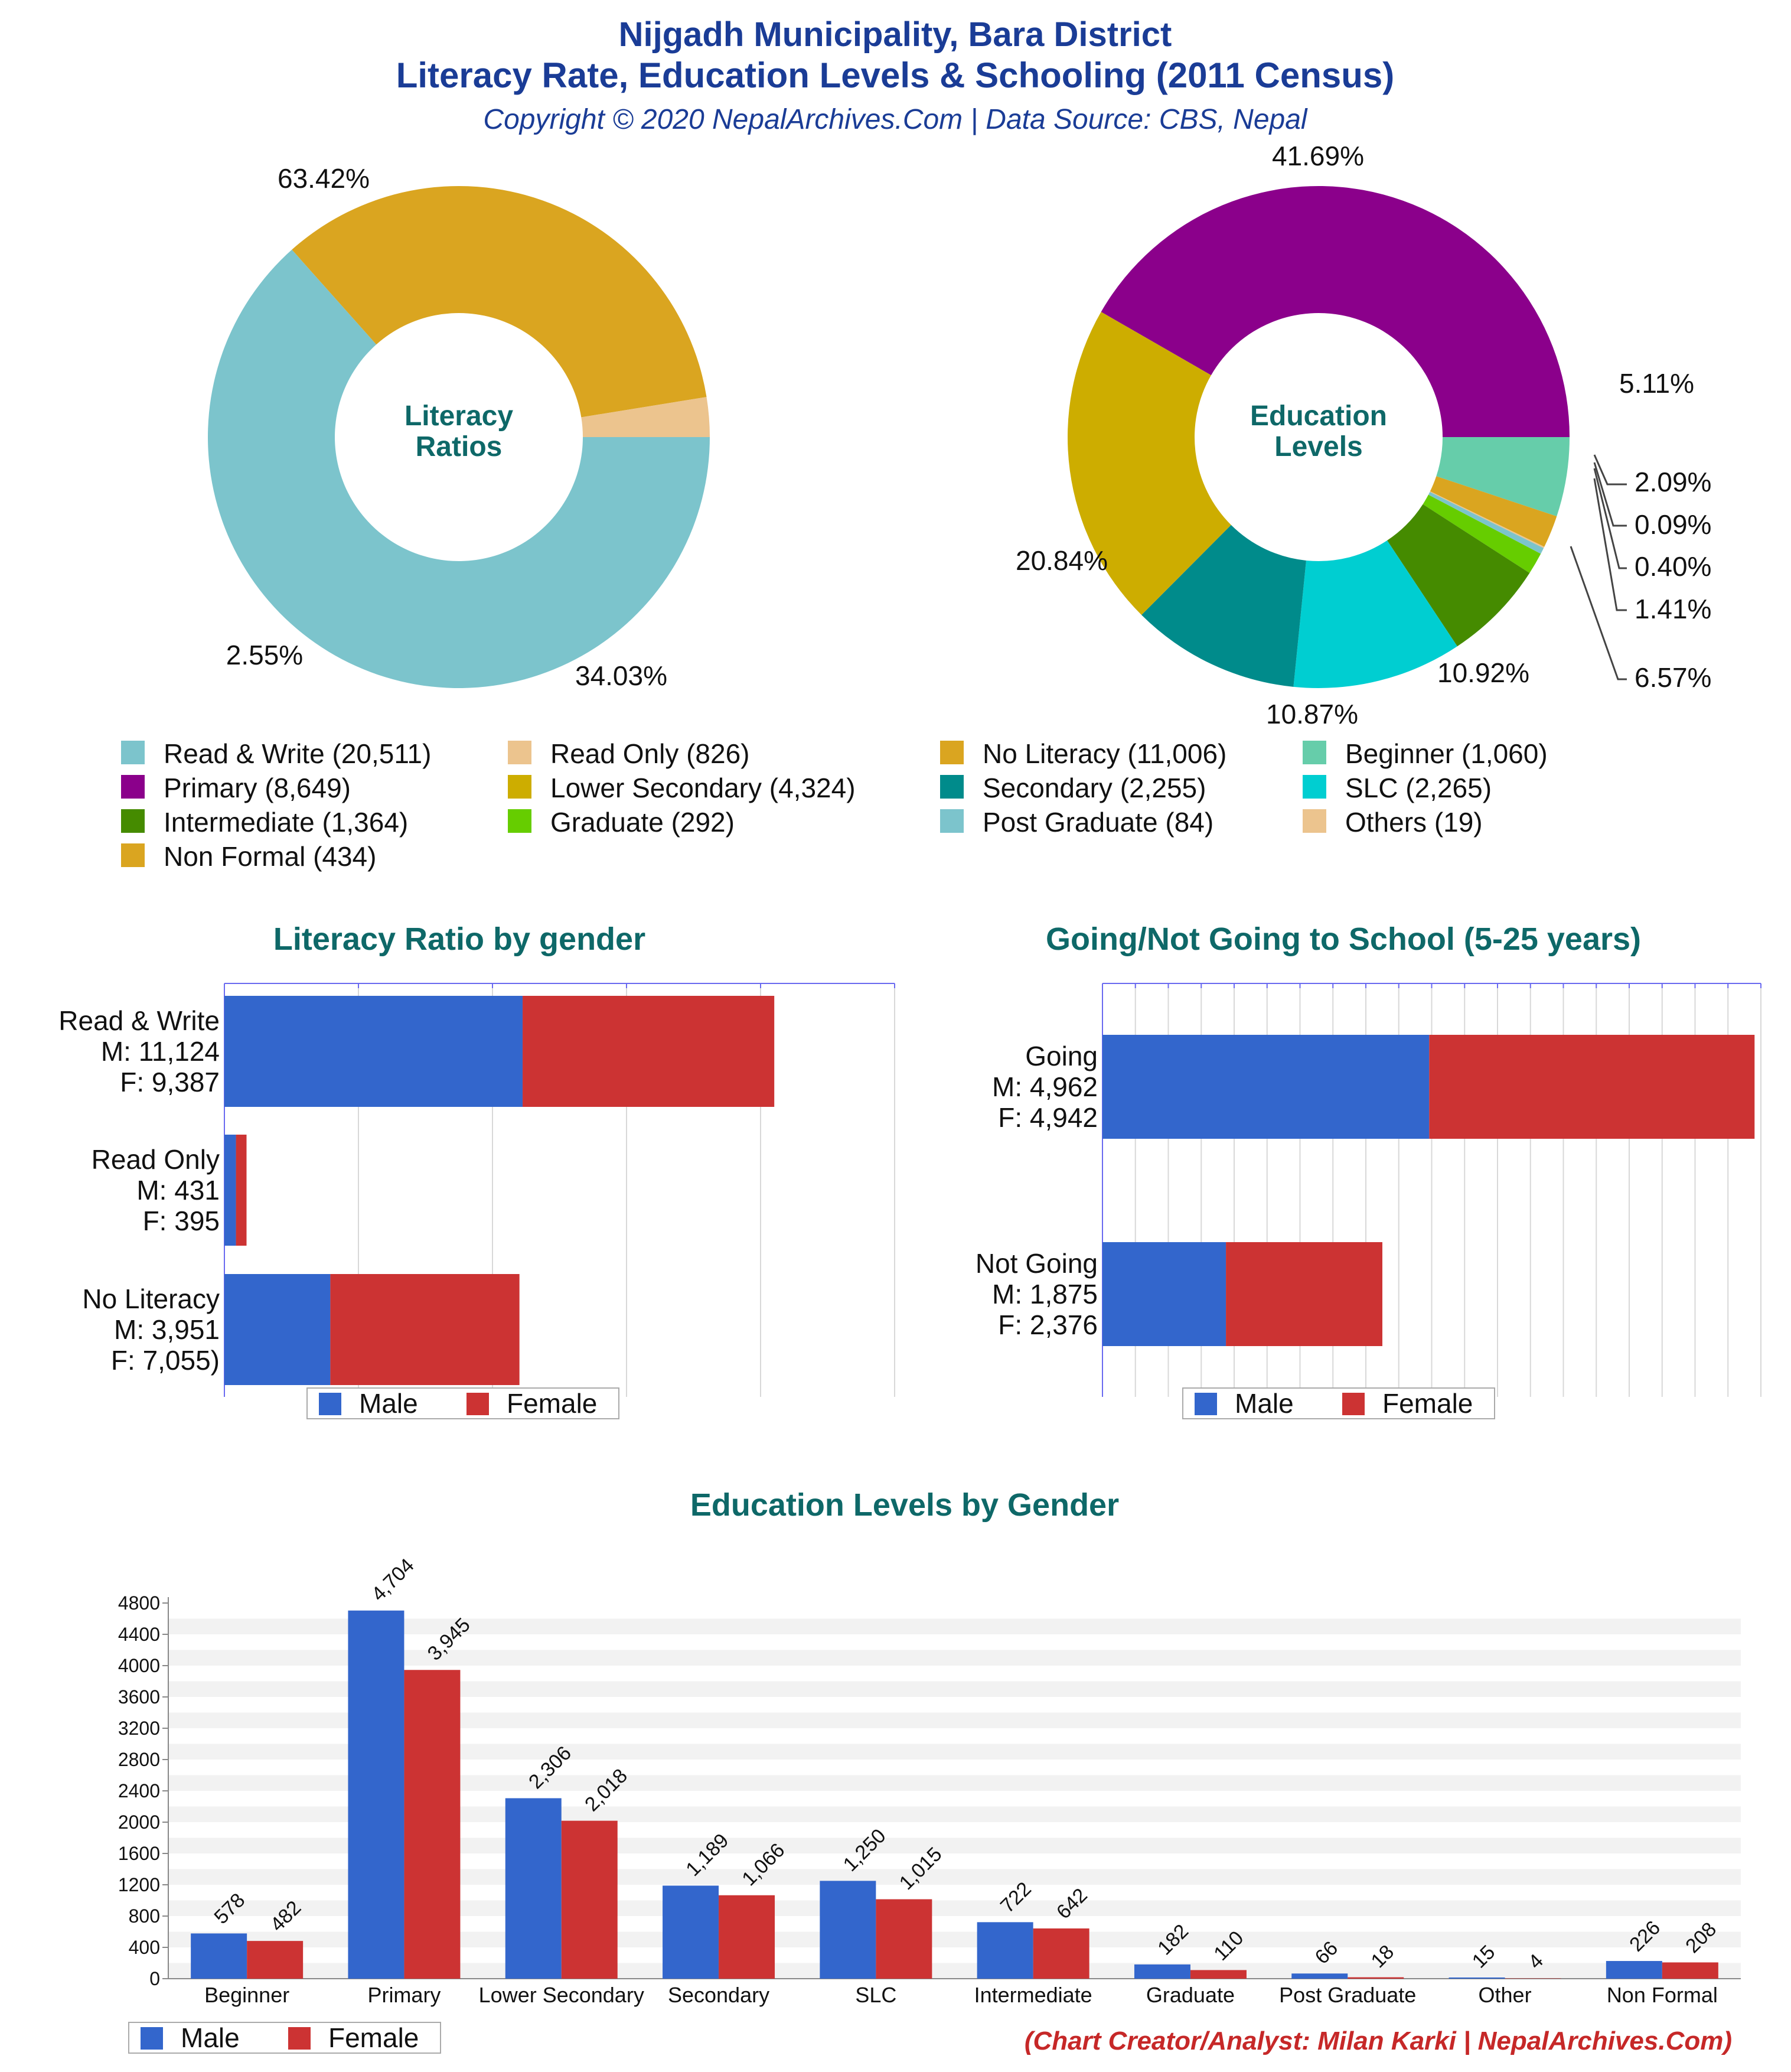  Describe the element at coordinates (1487, 520) in the screenshot. I see `donut-slice-others` at that location.